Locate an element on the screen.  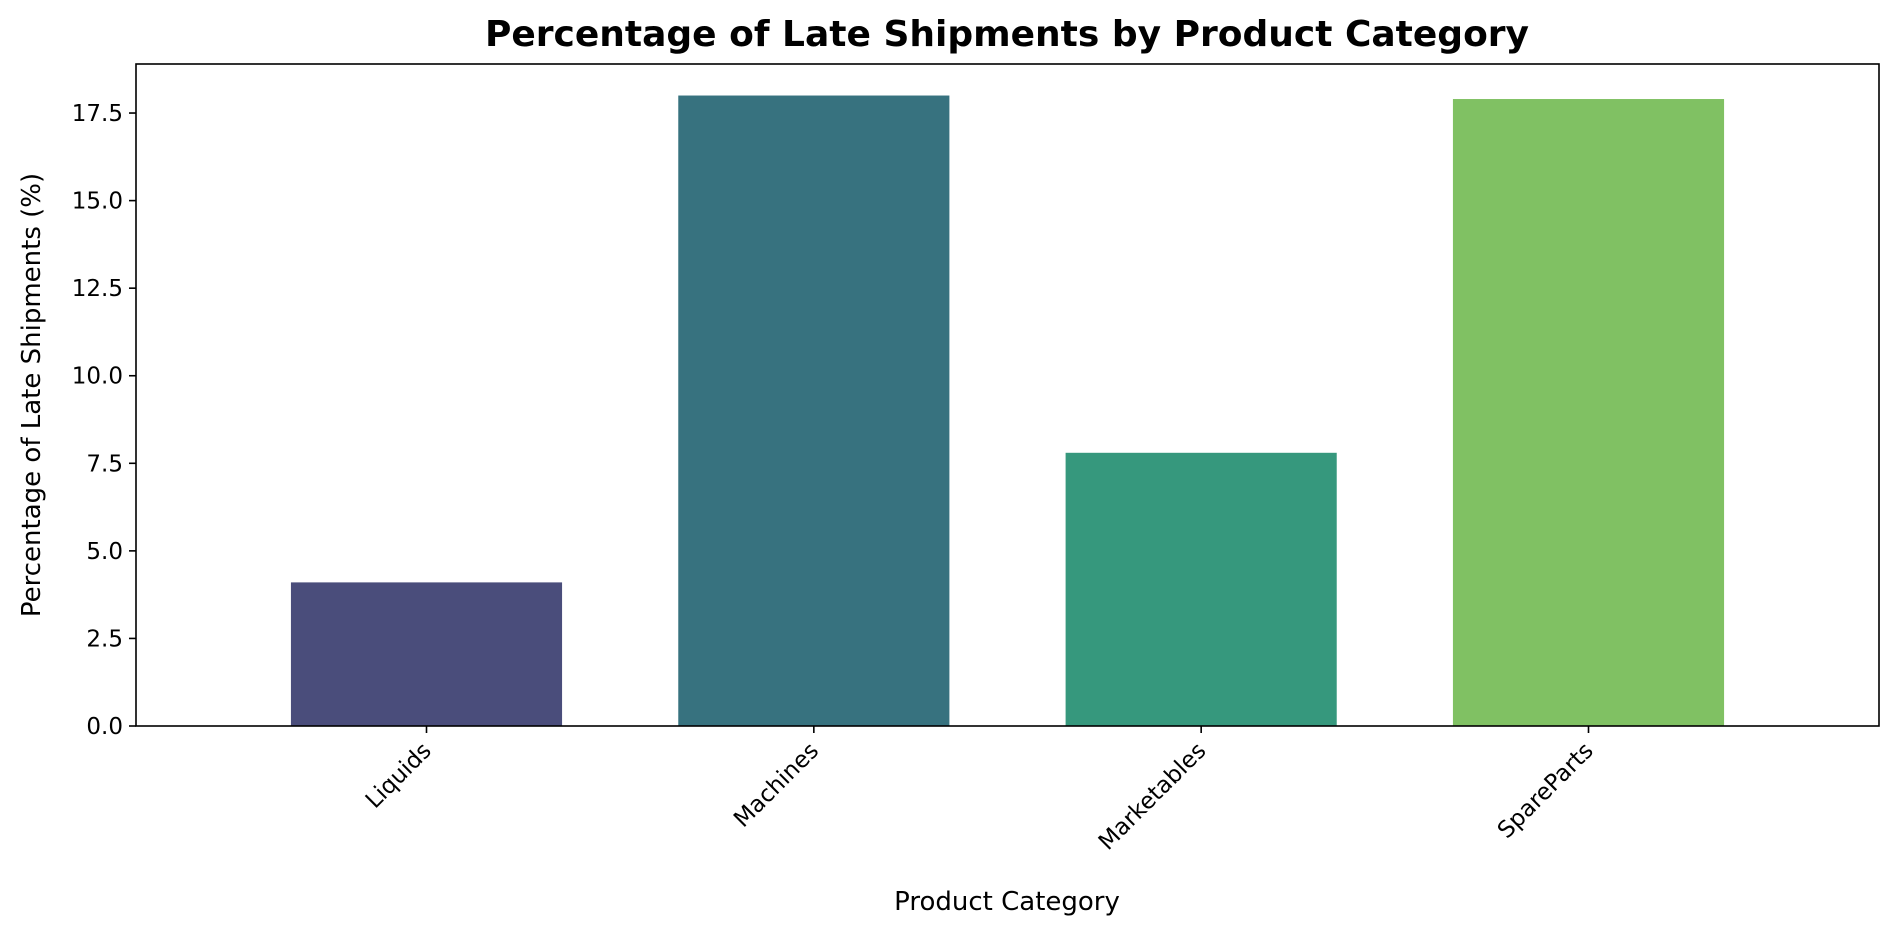
bar-machines is located at coordinates (814, 411).